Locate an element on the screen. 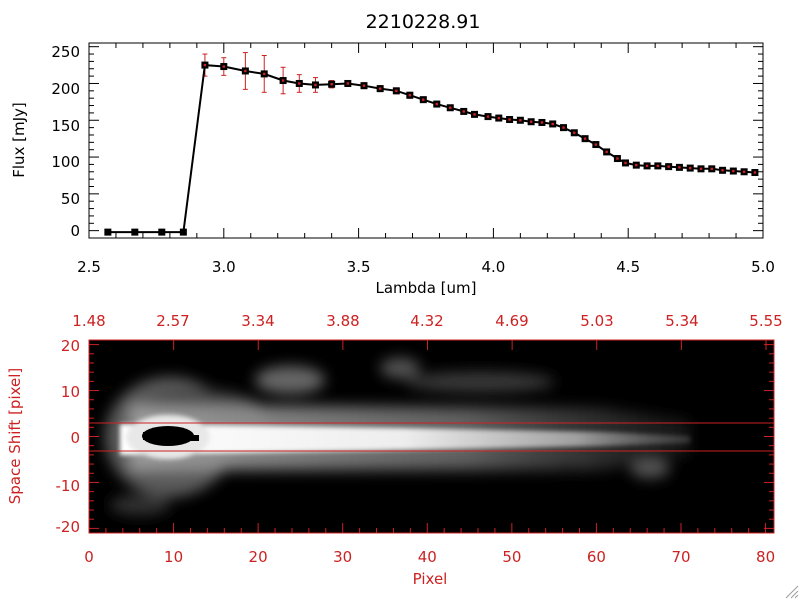  x-tick-label: 4.0 is located at coordinates (493, 267).